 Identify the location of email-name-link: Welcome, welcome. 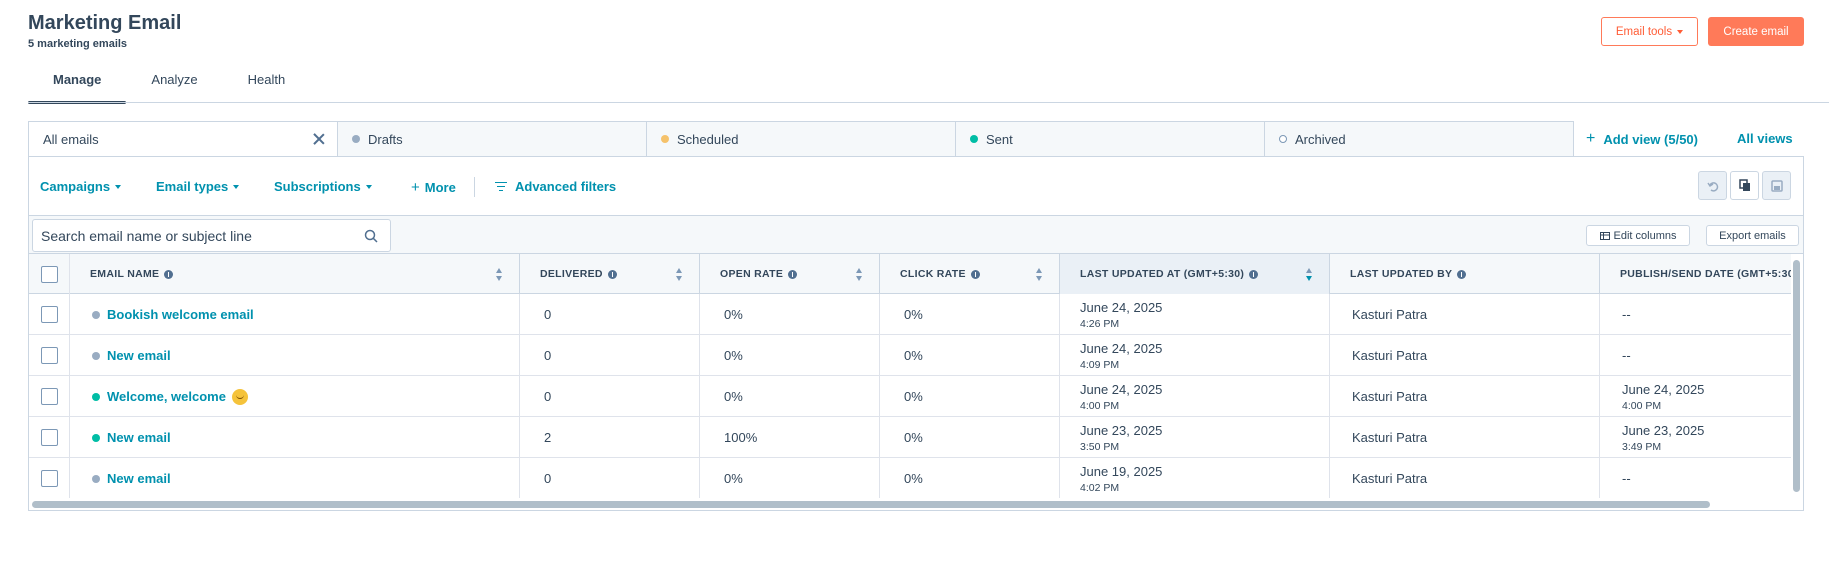
(166, 396).